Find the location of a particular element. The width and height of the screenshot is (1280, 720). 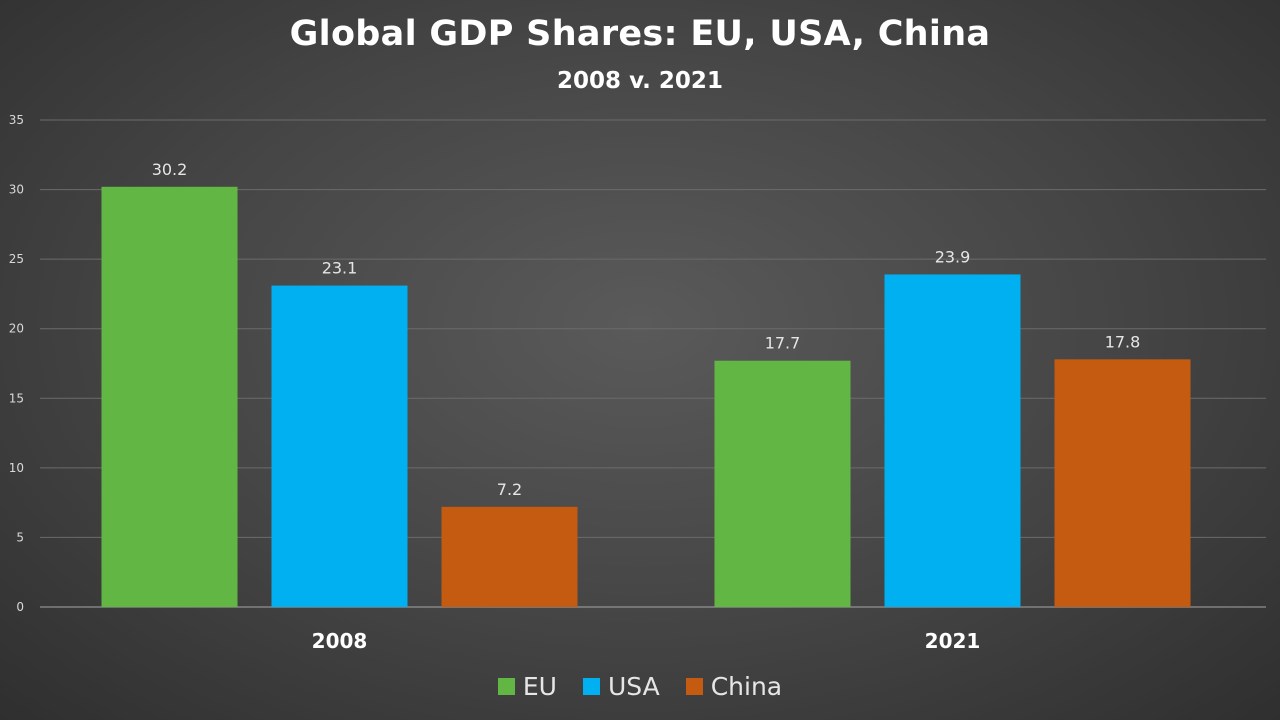

legend-swatch-eu is located at coordinates (506, 686).